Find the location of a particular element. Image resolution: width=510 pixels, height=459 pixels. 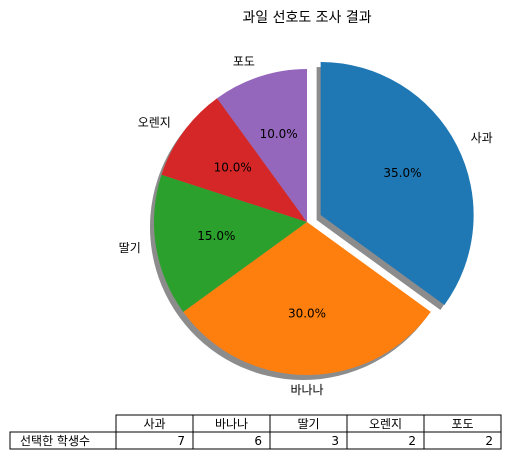

table-header: 포도 is located at coordinates (462, 424).